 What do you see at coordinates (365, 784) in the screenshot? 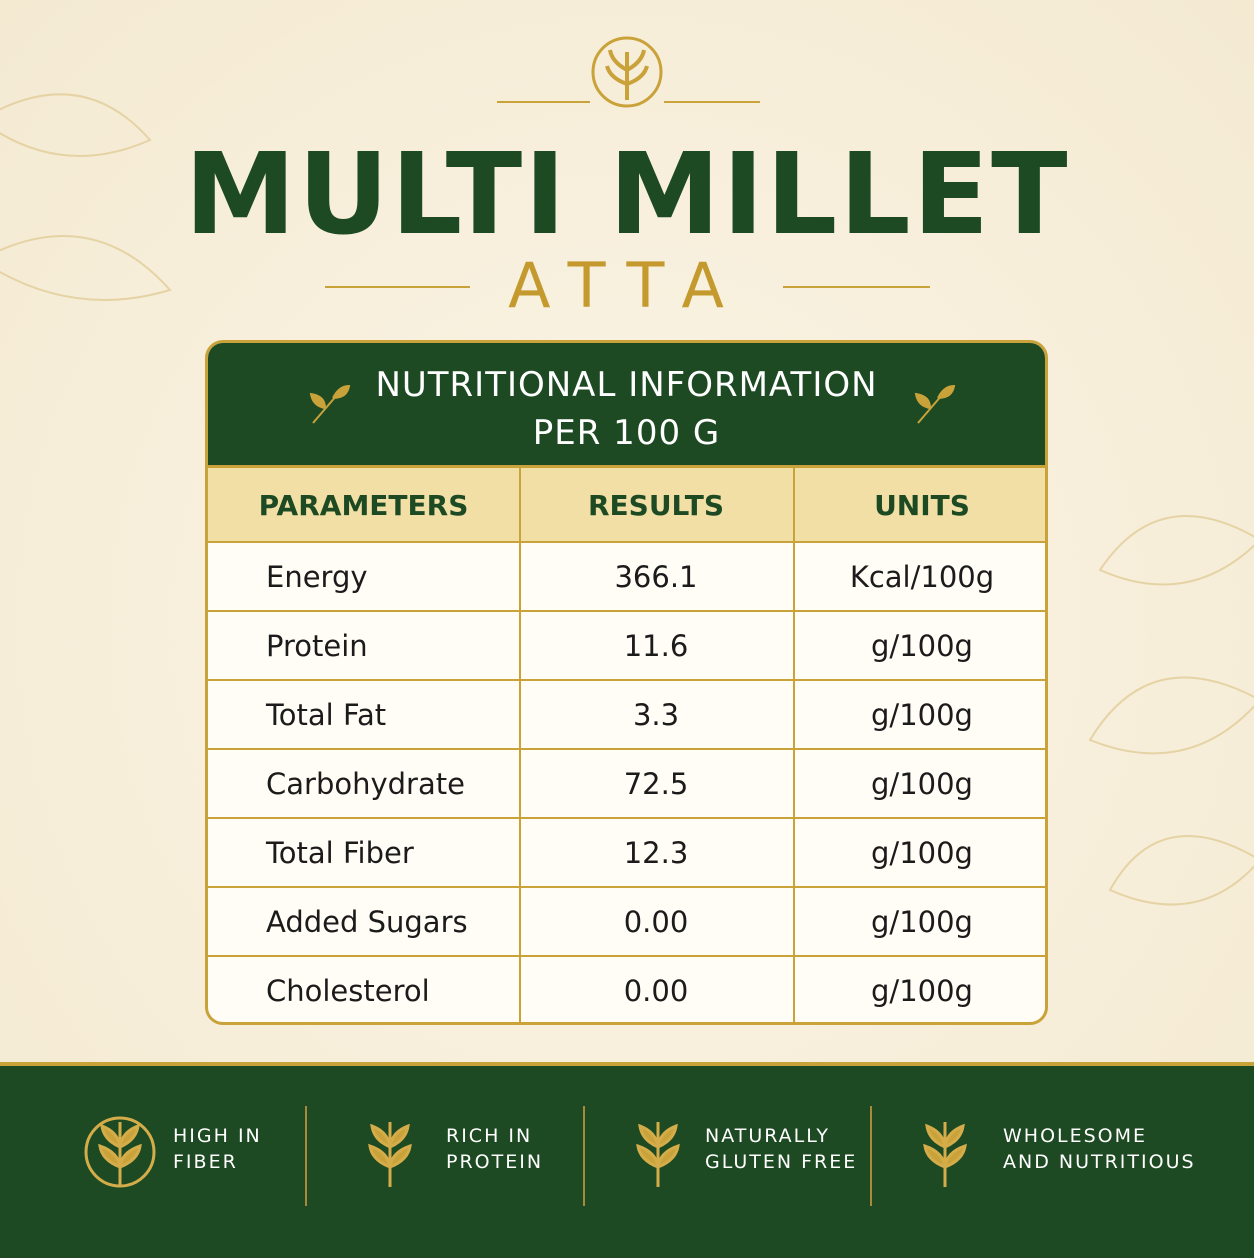
I see `parameter: Carbohydrate` at bounding box center [365, 784].